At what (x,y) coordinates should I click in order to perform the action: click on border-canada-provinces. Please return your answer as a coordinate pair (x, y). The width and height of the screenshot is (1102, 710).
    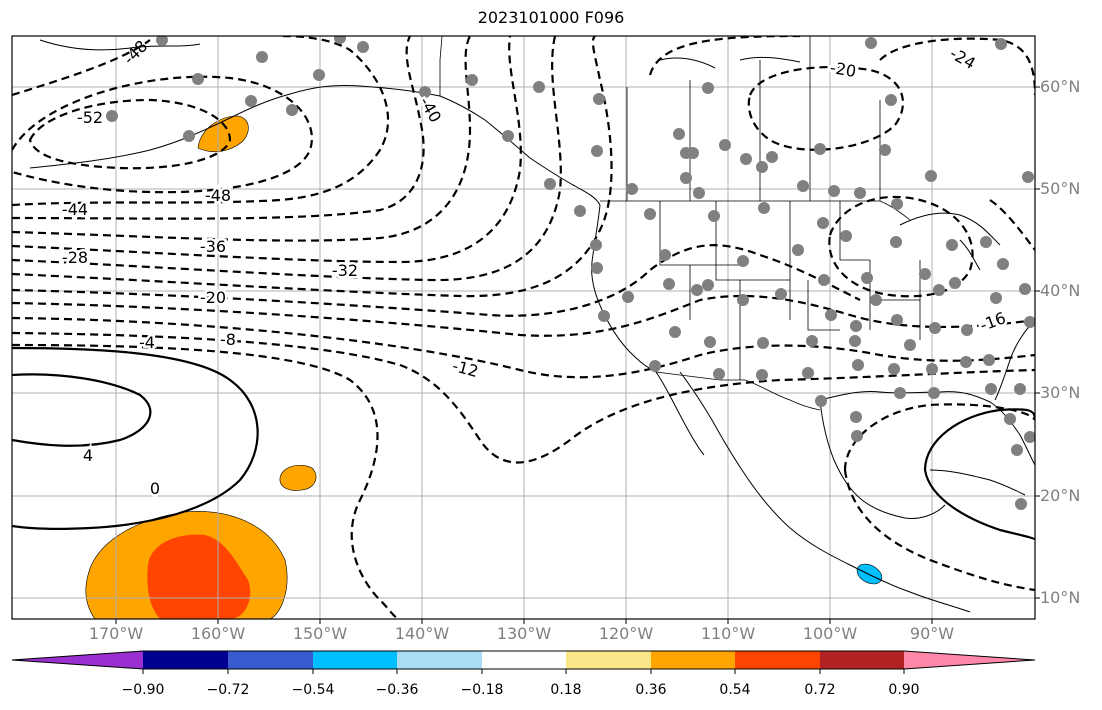
    Looking at the image, I should click on (753, 118).